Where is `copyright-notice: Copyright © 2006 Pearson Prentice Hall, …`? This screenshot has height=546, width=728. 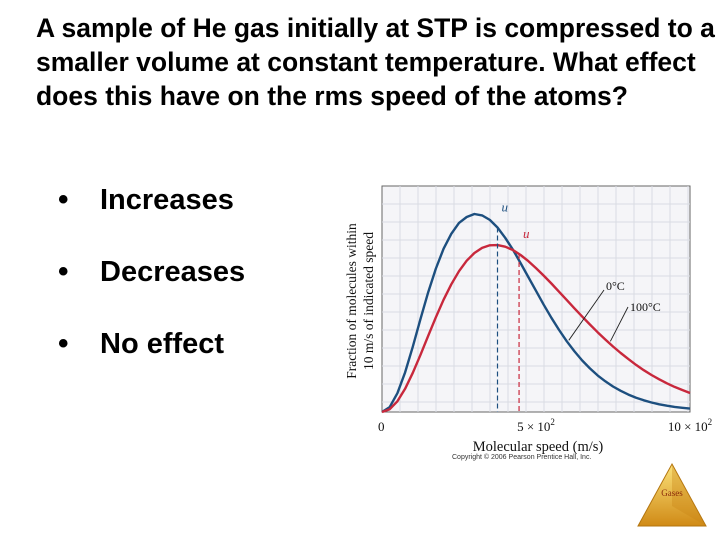
copyright-notice: Copyright © 2006 Pearson Prentice Hall, … is located at coordinates (522, 457).